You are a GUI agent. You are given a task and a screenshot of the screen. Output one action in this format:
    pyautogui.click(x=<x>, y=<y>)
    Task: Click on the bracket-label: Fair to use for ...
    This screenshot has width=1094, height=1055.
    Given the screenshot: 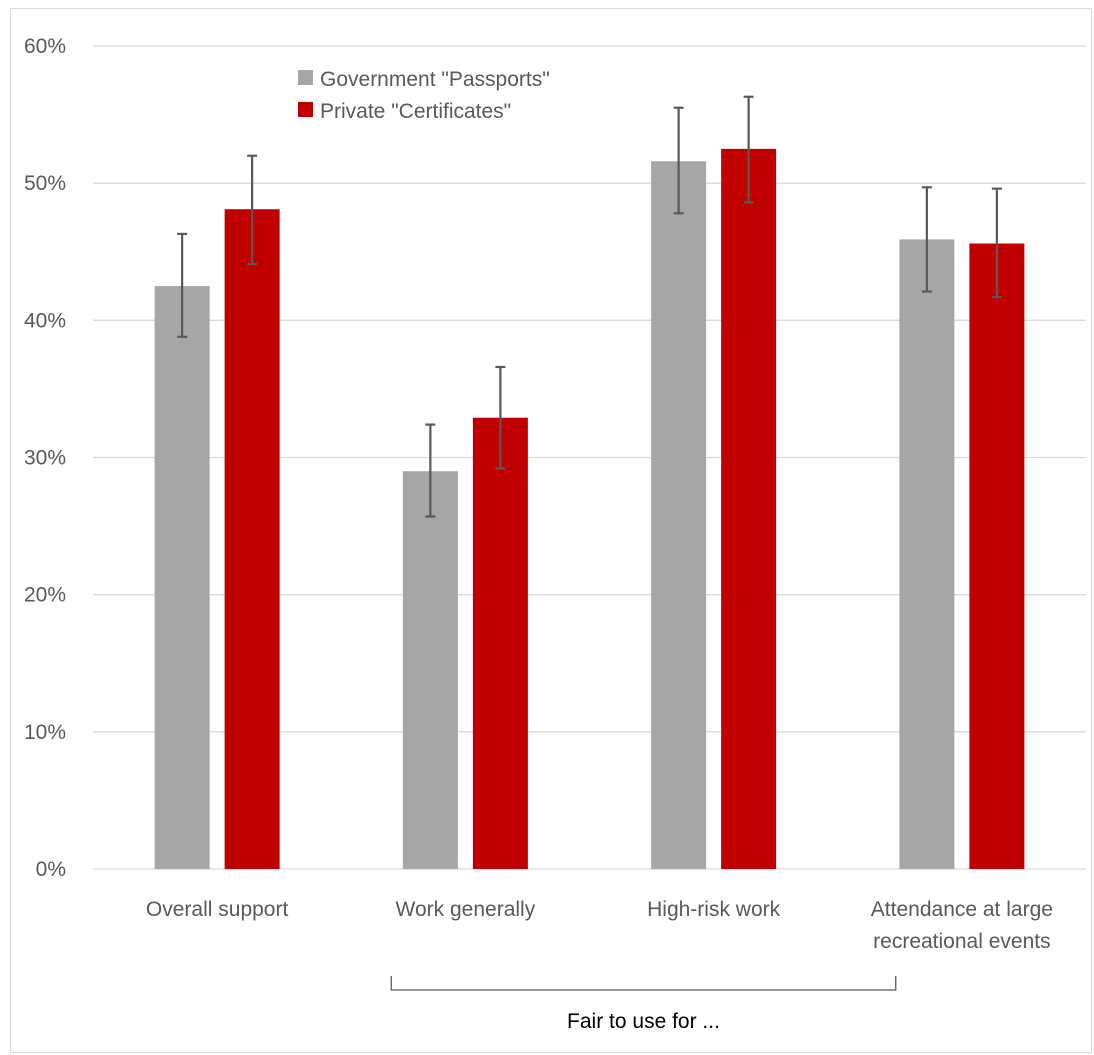 What is the action you would take?
    pyautogui.click(x=643, y=1021)
    